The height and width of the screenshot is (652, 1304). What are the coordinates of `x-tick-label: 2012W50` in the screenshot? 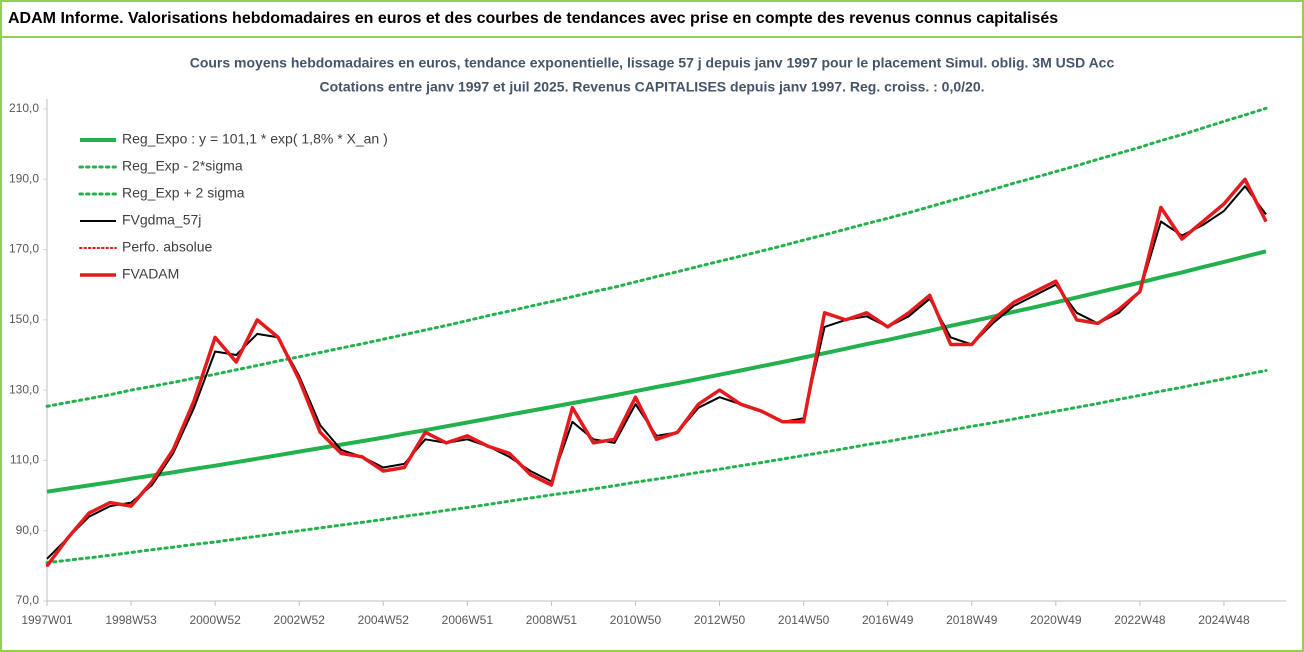 It's located at (720, 620).